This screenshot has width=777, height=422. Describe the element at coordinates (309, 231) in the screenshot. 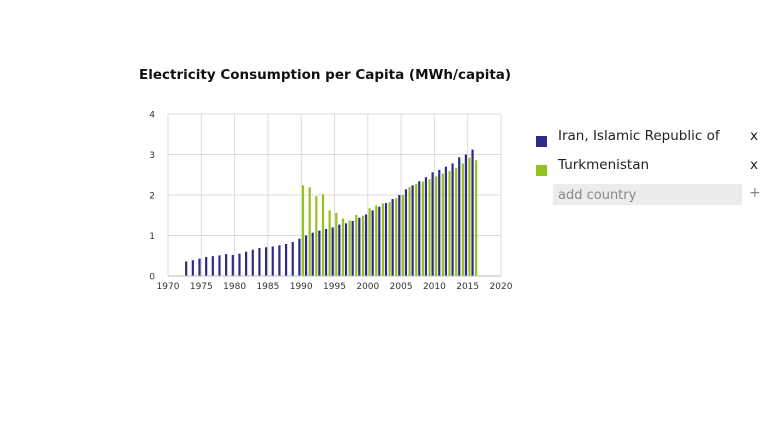

I see `bar-turkmenistan-1991` at that location.